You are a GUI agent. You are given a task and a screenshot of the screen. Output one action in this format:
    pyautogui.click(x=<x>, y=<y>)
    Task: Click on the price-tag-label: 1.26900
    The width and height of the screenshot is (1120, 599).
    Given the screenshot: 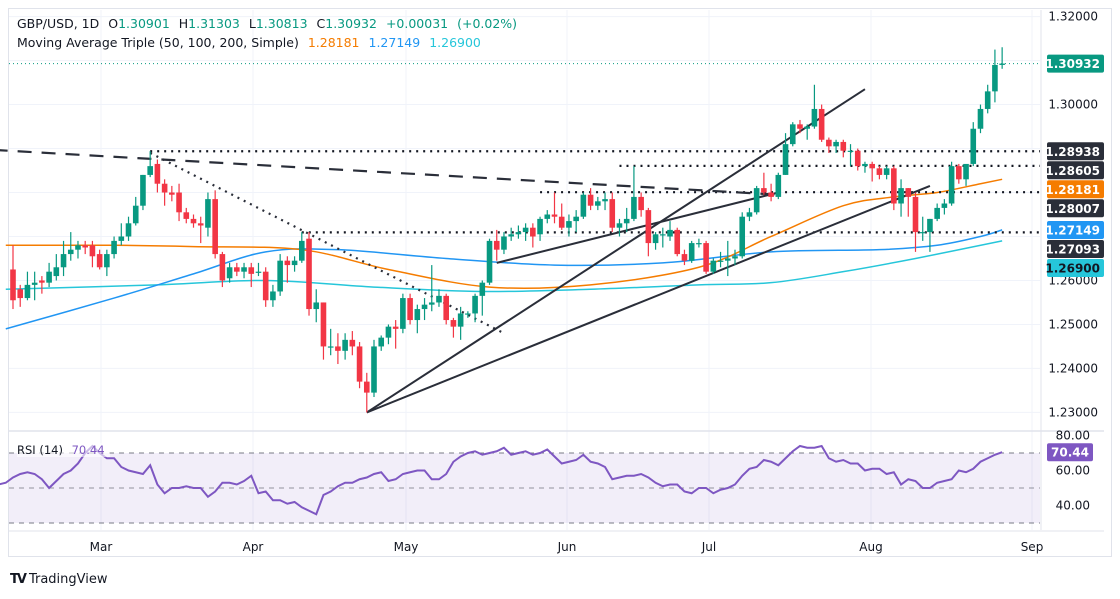 What is the action you would take?
    pyautogui.click(x=1072, y=268)
    